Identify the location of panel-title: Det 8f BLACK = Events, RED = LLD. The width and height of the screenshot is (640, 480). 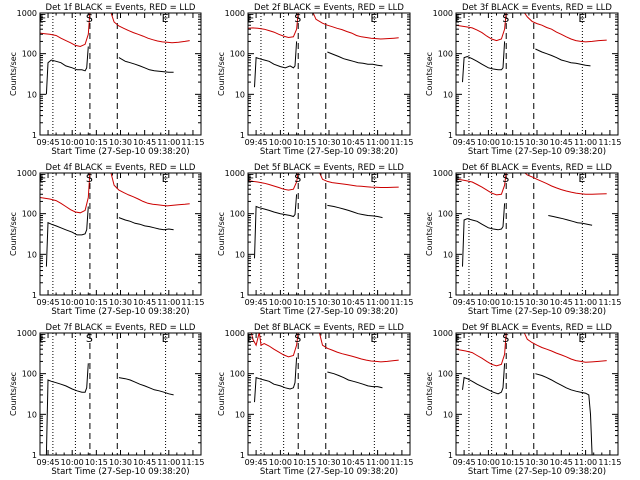
(329, 328).